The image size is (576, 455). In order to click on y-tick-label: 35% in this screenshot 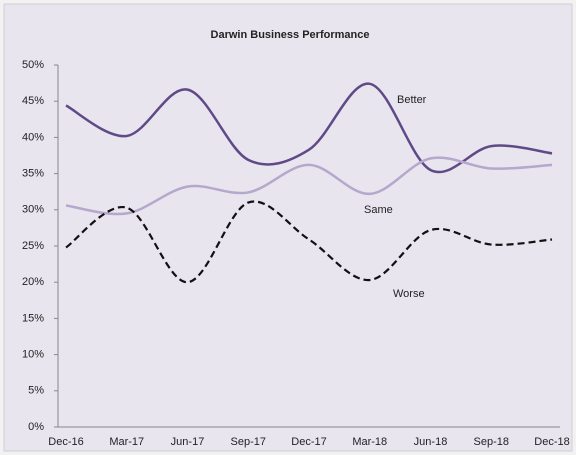, I will do `click(33, 174)`.